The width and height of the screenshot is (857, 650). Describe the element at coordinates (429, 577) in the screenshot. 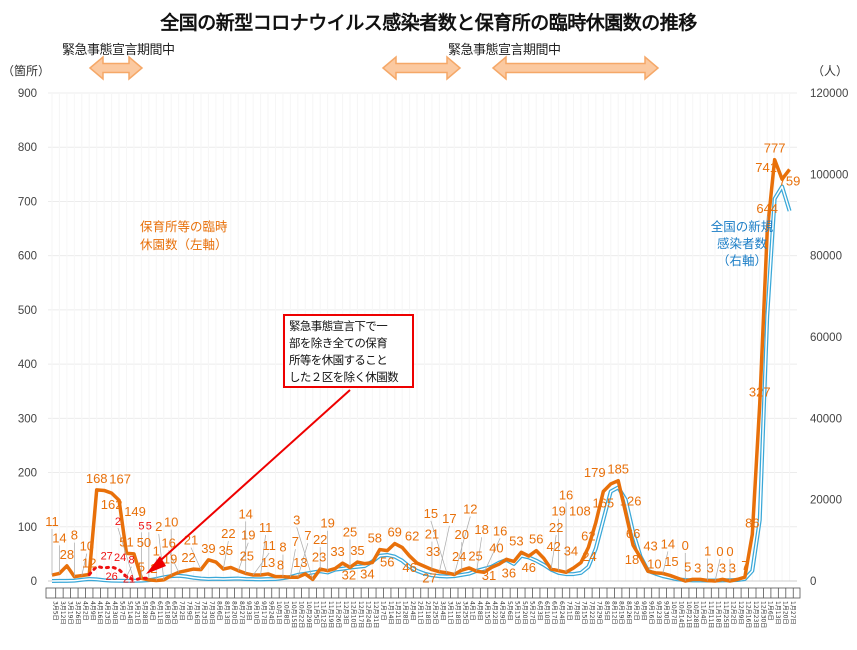

I see `daycare-data-label: 27` at that location.